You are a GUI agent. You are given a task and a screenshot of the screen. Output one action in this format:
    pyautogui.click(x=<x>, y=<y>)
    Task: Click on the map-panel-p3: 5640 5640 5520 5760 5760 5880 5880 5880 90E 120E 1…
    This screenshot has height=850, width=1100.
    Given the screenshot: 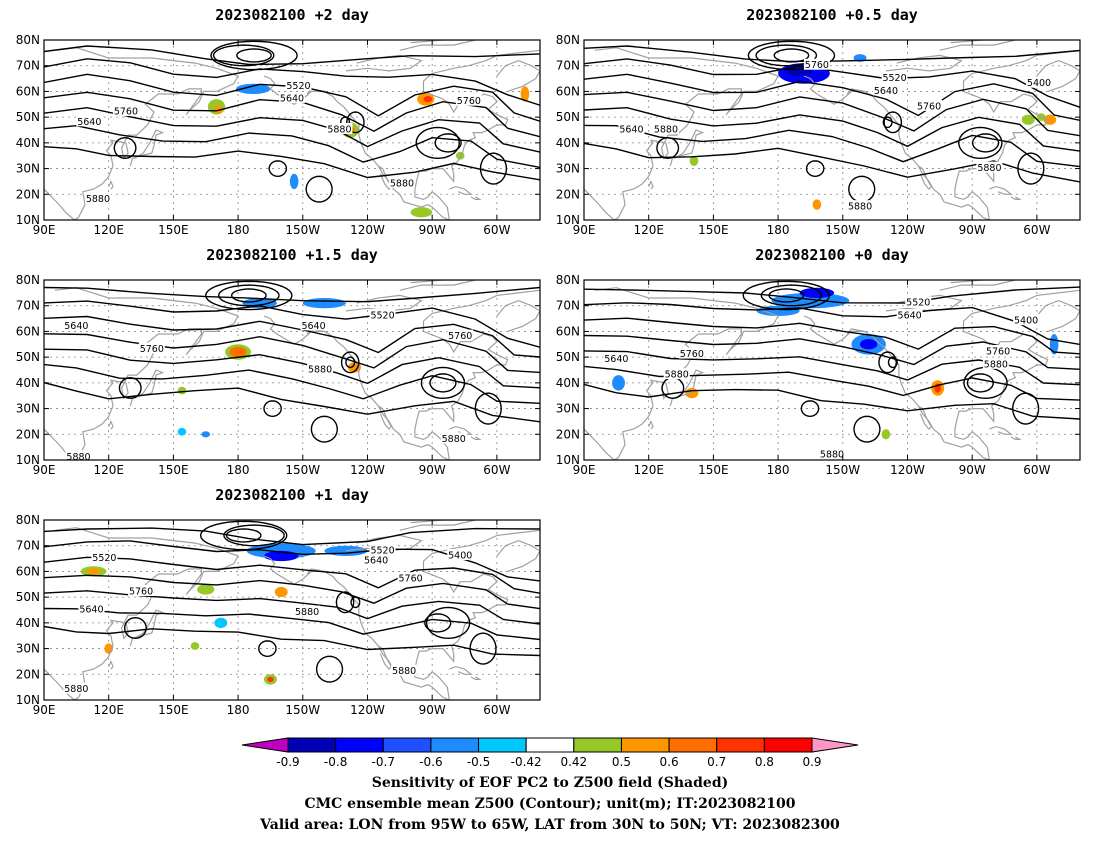 What is the action you would take?
    pyautogui.click(x=278, y=375)
    